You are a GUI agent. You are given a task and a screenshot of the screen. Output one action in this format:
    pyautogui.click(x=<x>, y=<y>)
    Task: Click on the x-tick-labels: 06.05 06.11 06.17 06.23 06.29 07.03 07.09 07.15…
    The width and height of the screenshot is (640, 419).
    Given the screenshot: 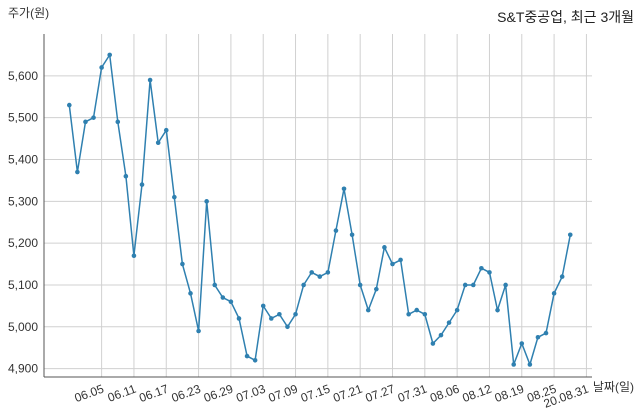 What is the action you would take?
    pyautogui.click(x=332, y=396)
    